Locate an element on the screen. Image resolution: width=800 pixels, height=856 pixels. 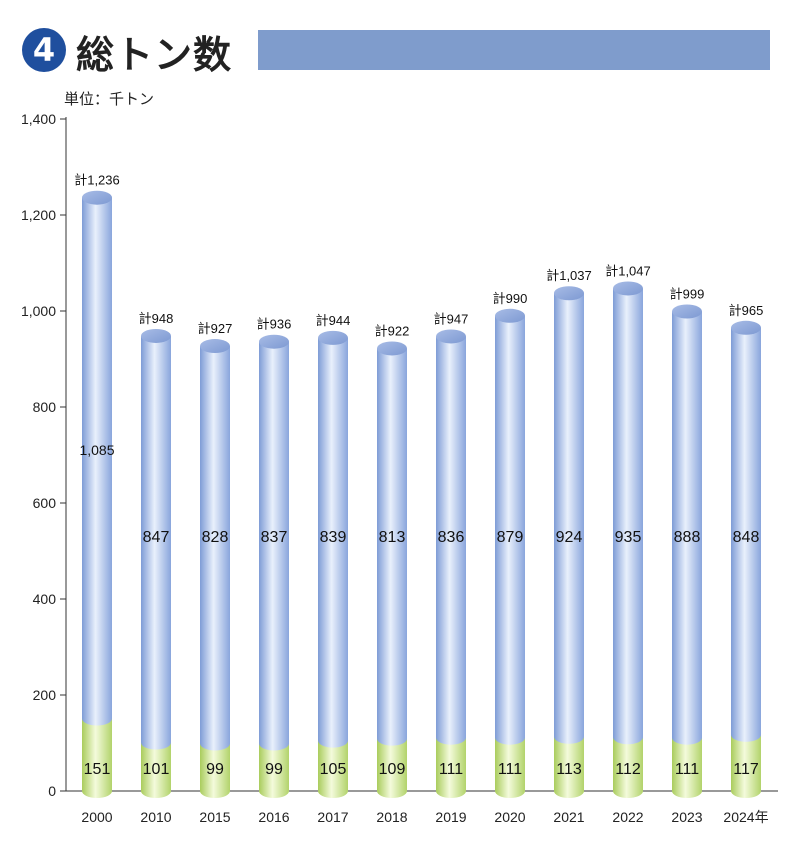
data-label-total: 計944 is located at coordinates (333, 320).